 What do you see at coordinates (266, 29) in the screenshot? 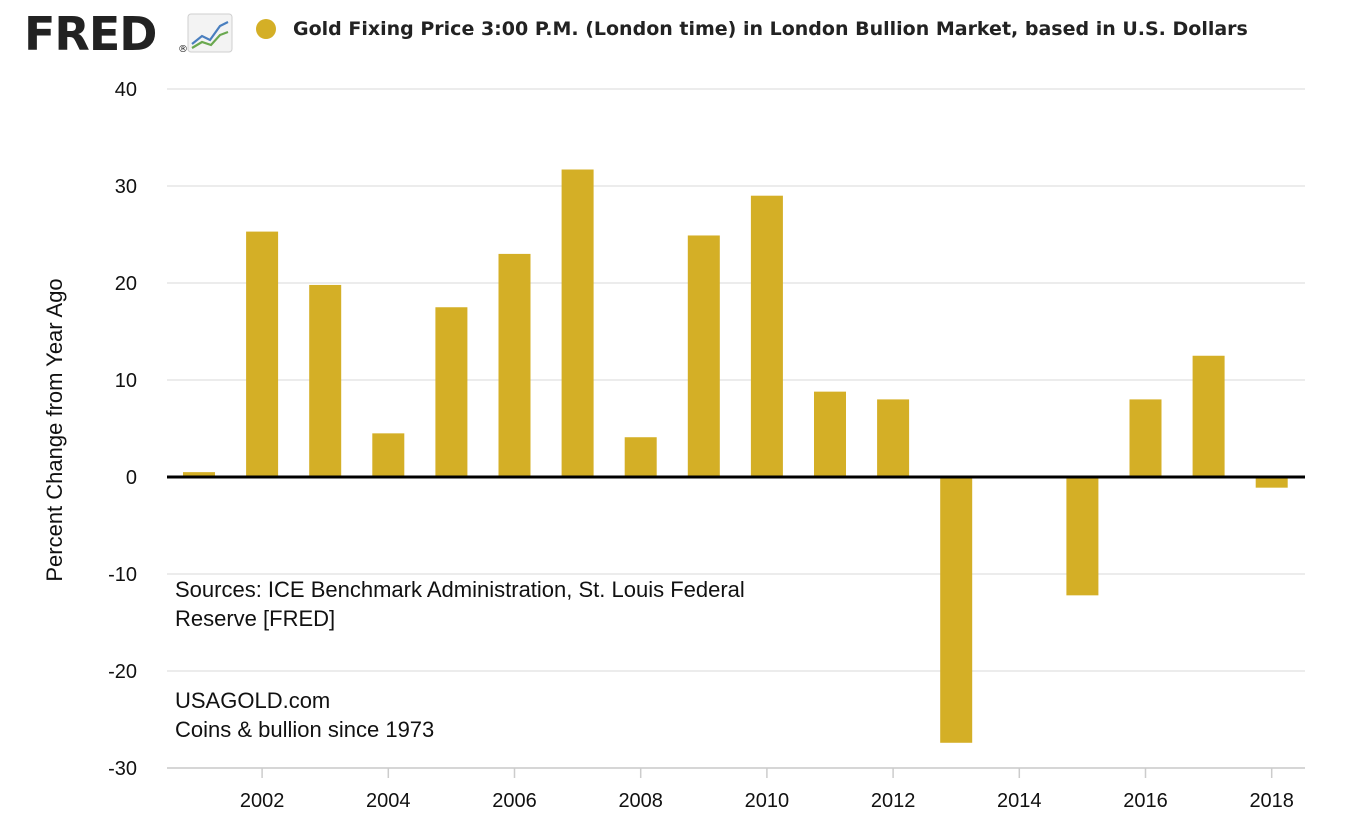
I see `legend-swatch` at bounding box center [266, 29].